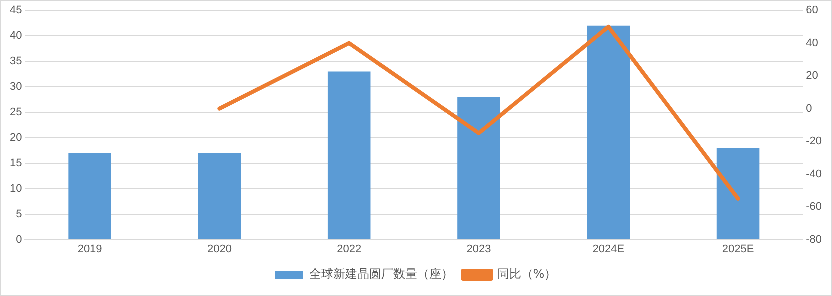 This screenshot has width=832, height=296. What do you see at coordinates (381, 274) in the screenshot?
I see `legend-label: 全球新建晶圆厂数量（座）` at bounding box center [381, 274].